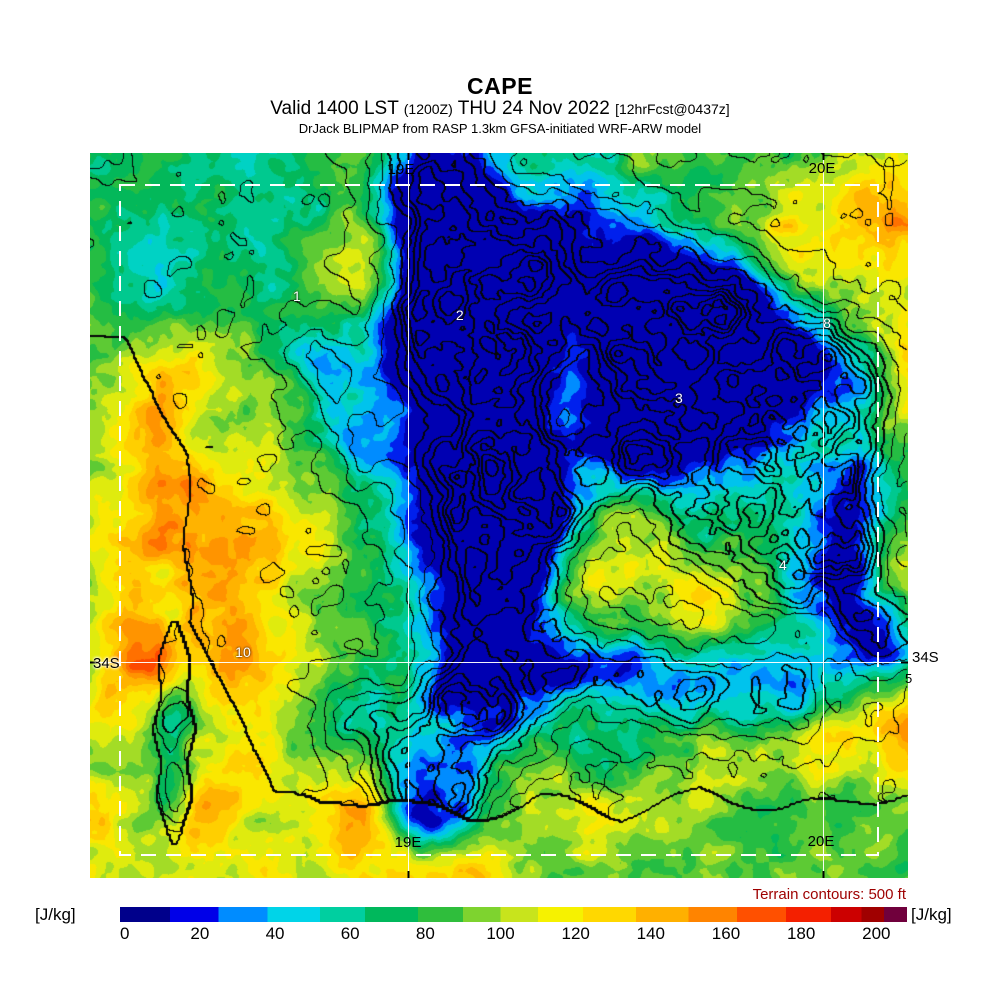  I want to click on valid-date: THU 24 Nov 2022, so click(533, 108).